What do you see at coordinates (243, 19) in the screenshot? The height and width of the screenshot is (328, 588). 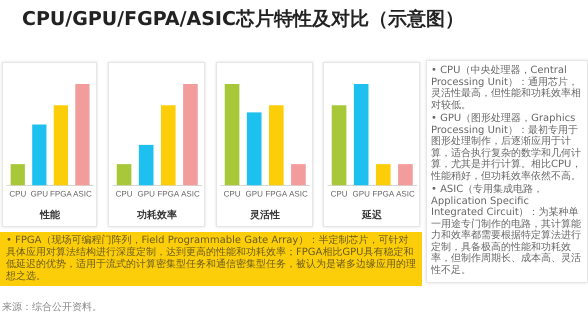 I see `text: CPU/GPU/FGPA/ASIC芯片特性及对比（示意图）` at bounding box center [243, 19].